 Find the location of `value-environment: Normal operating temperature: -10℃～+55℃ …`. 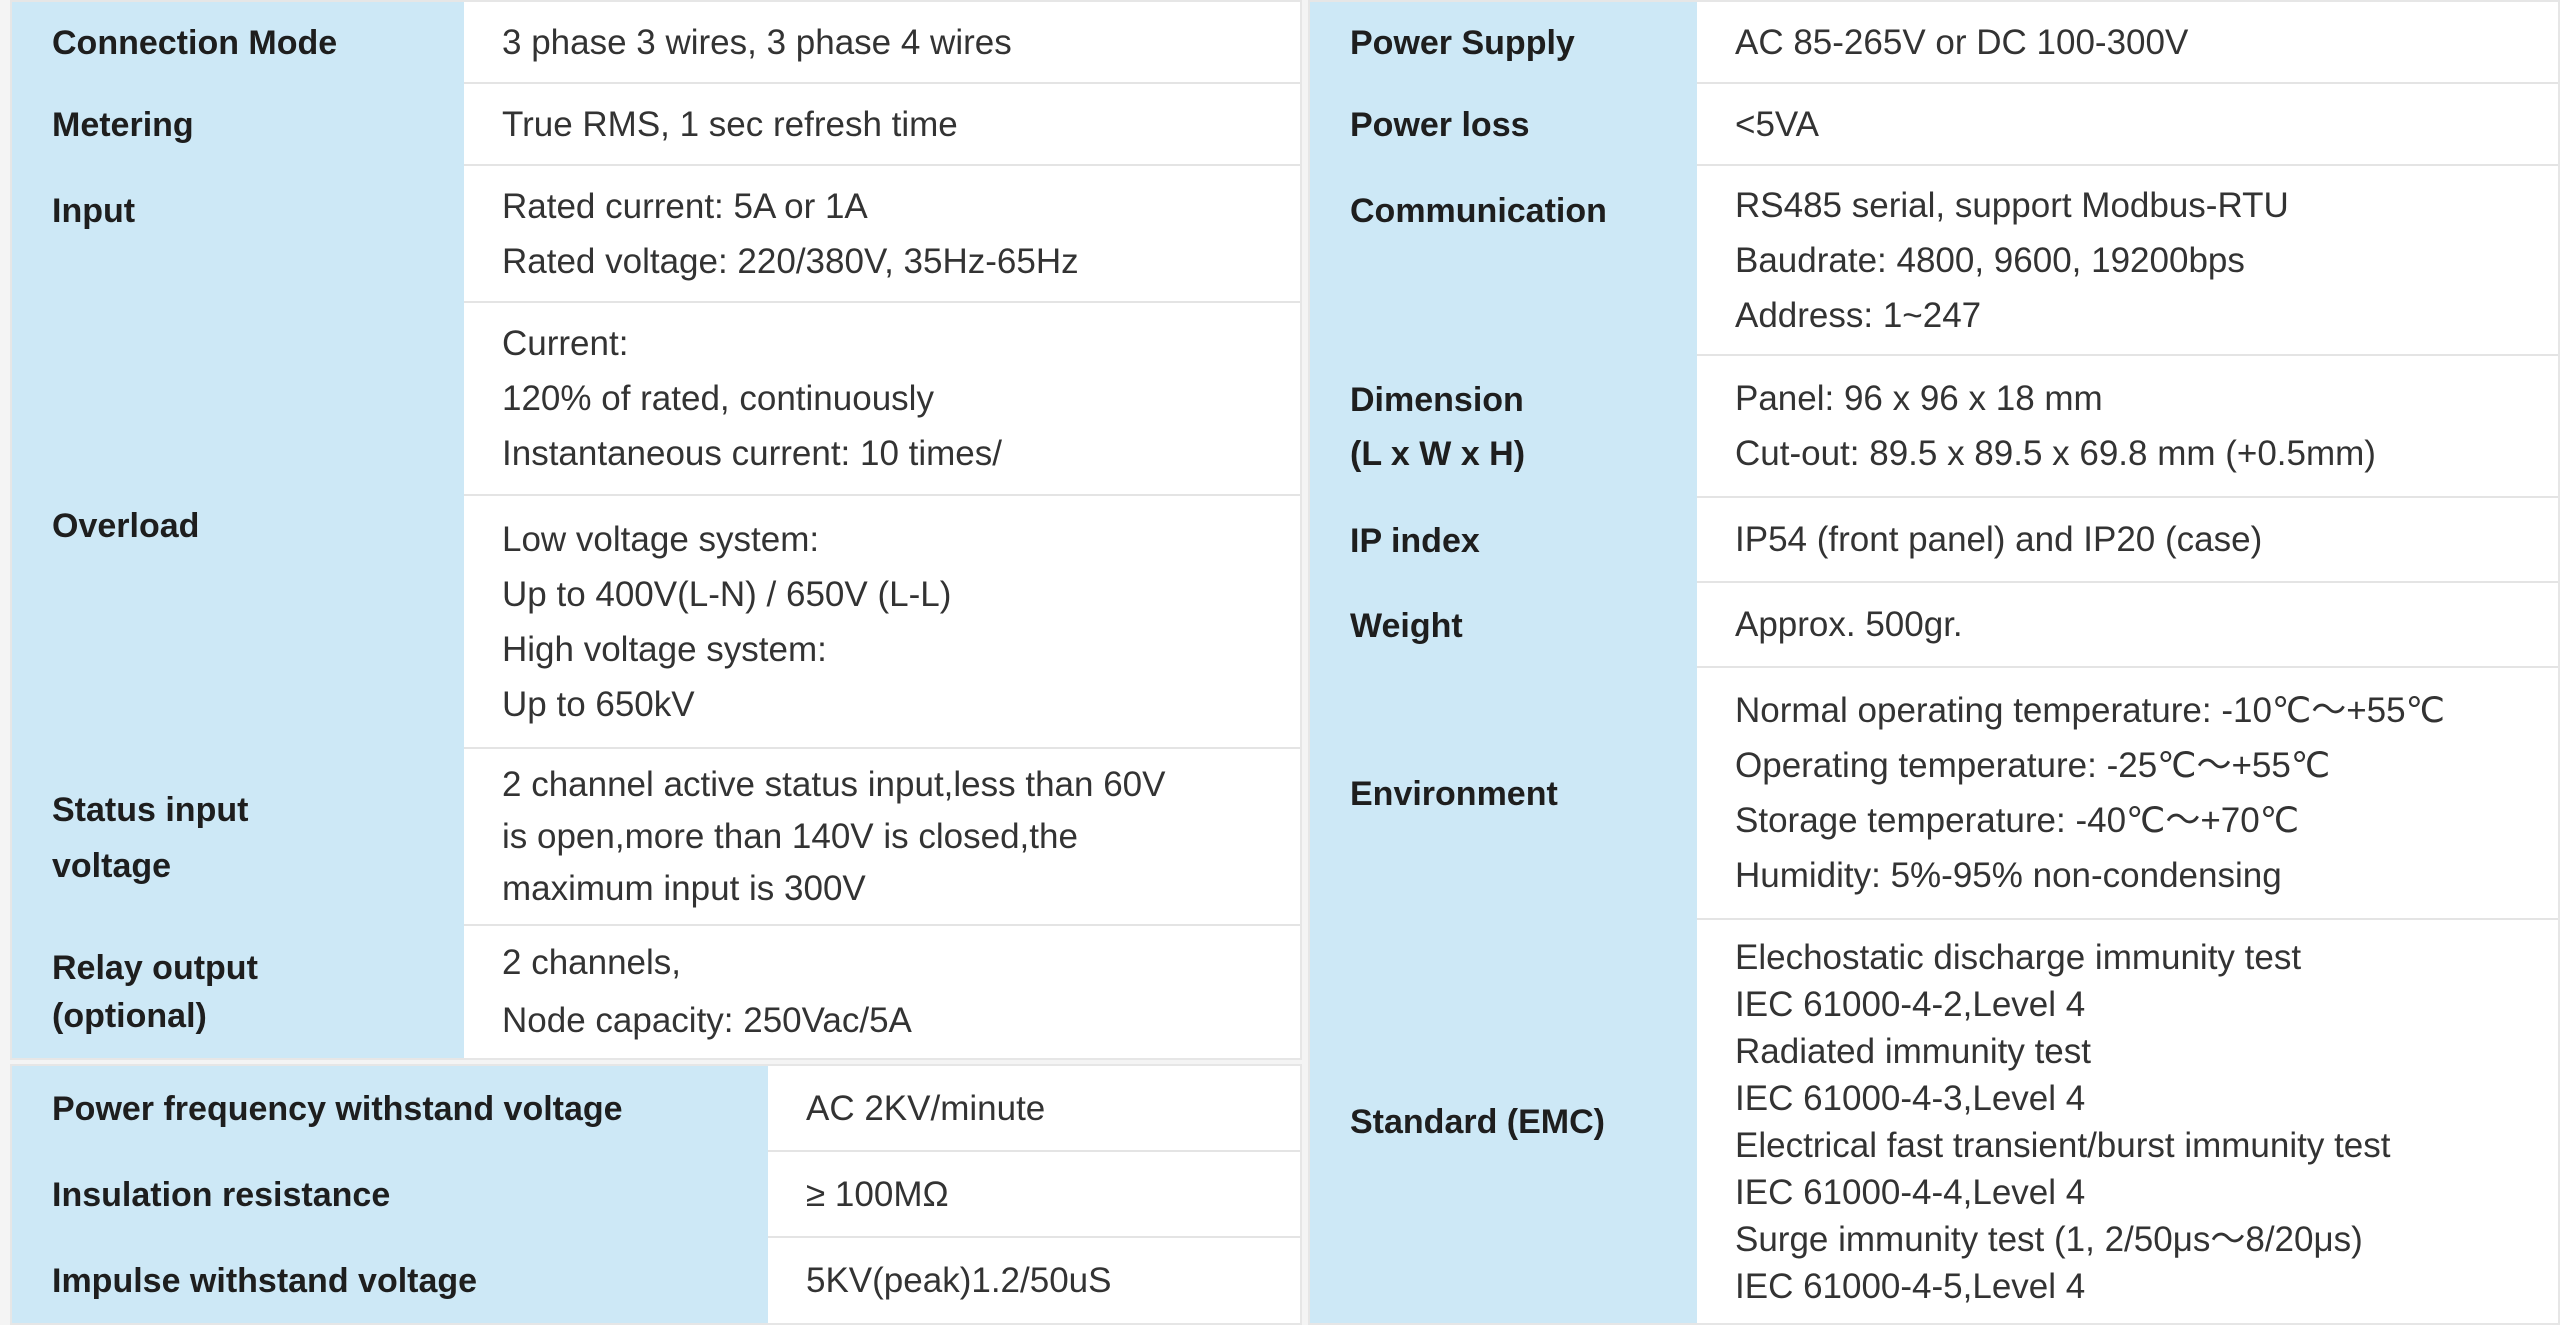

value-environment: Normal operating temperature: -10℃～+55℃ … is located at coordinates (2127, 794).